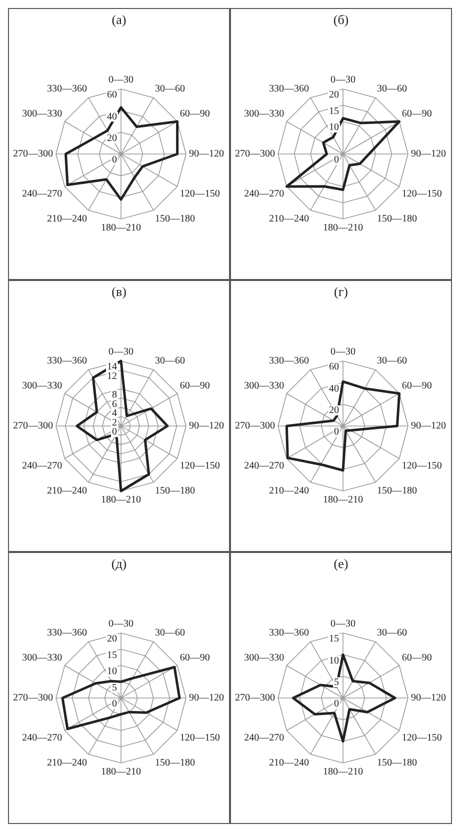 The width and height of the screenshot is (461, 836). Describe the element at coordinates (114, 404) in the screenshot. I see `y-tick-label: 6` at that location.